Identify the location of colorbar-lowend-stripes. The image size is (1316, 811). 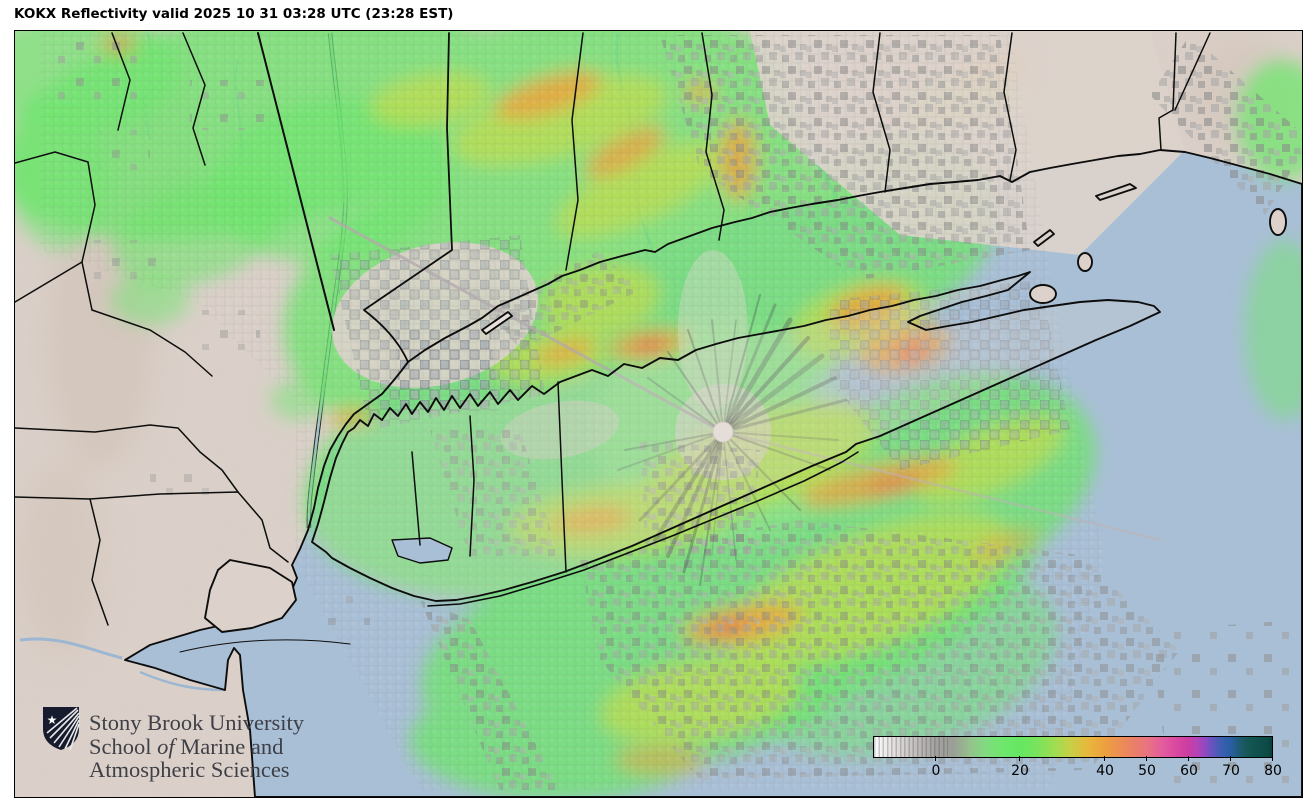
(911, 747).